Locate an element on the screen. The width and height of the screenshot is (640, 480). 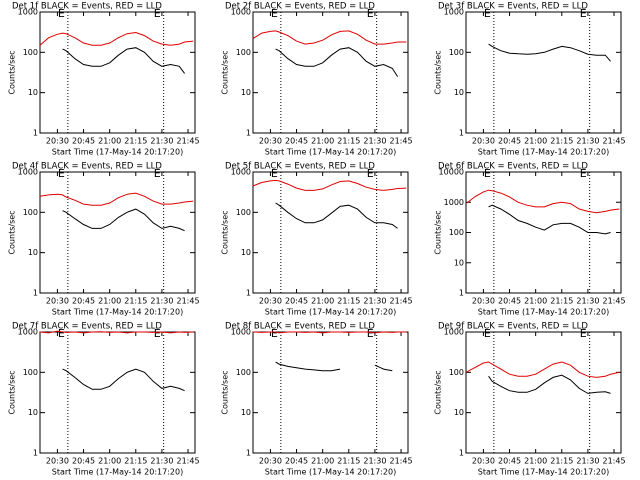
chart-title: Det 8f BLACK = Events, RED = LLD is located at coordinates (300, 327).